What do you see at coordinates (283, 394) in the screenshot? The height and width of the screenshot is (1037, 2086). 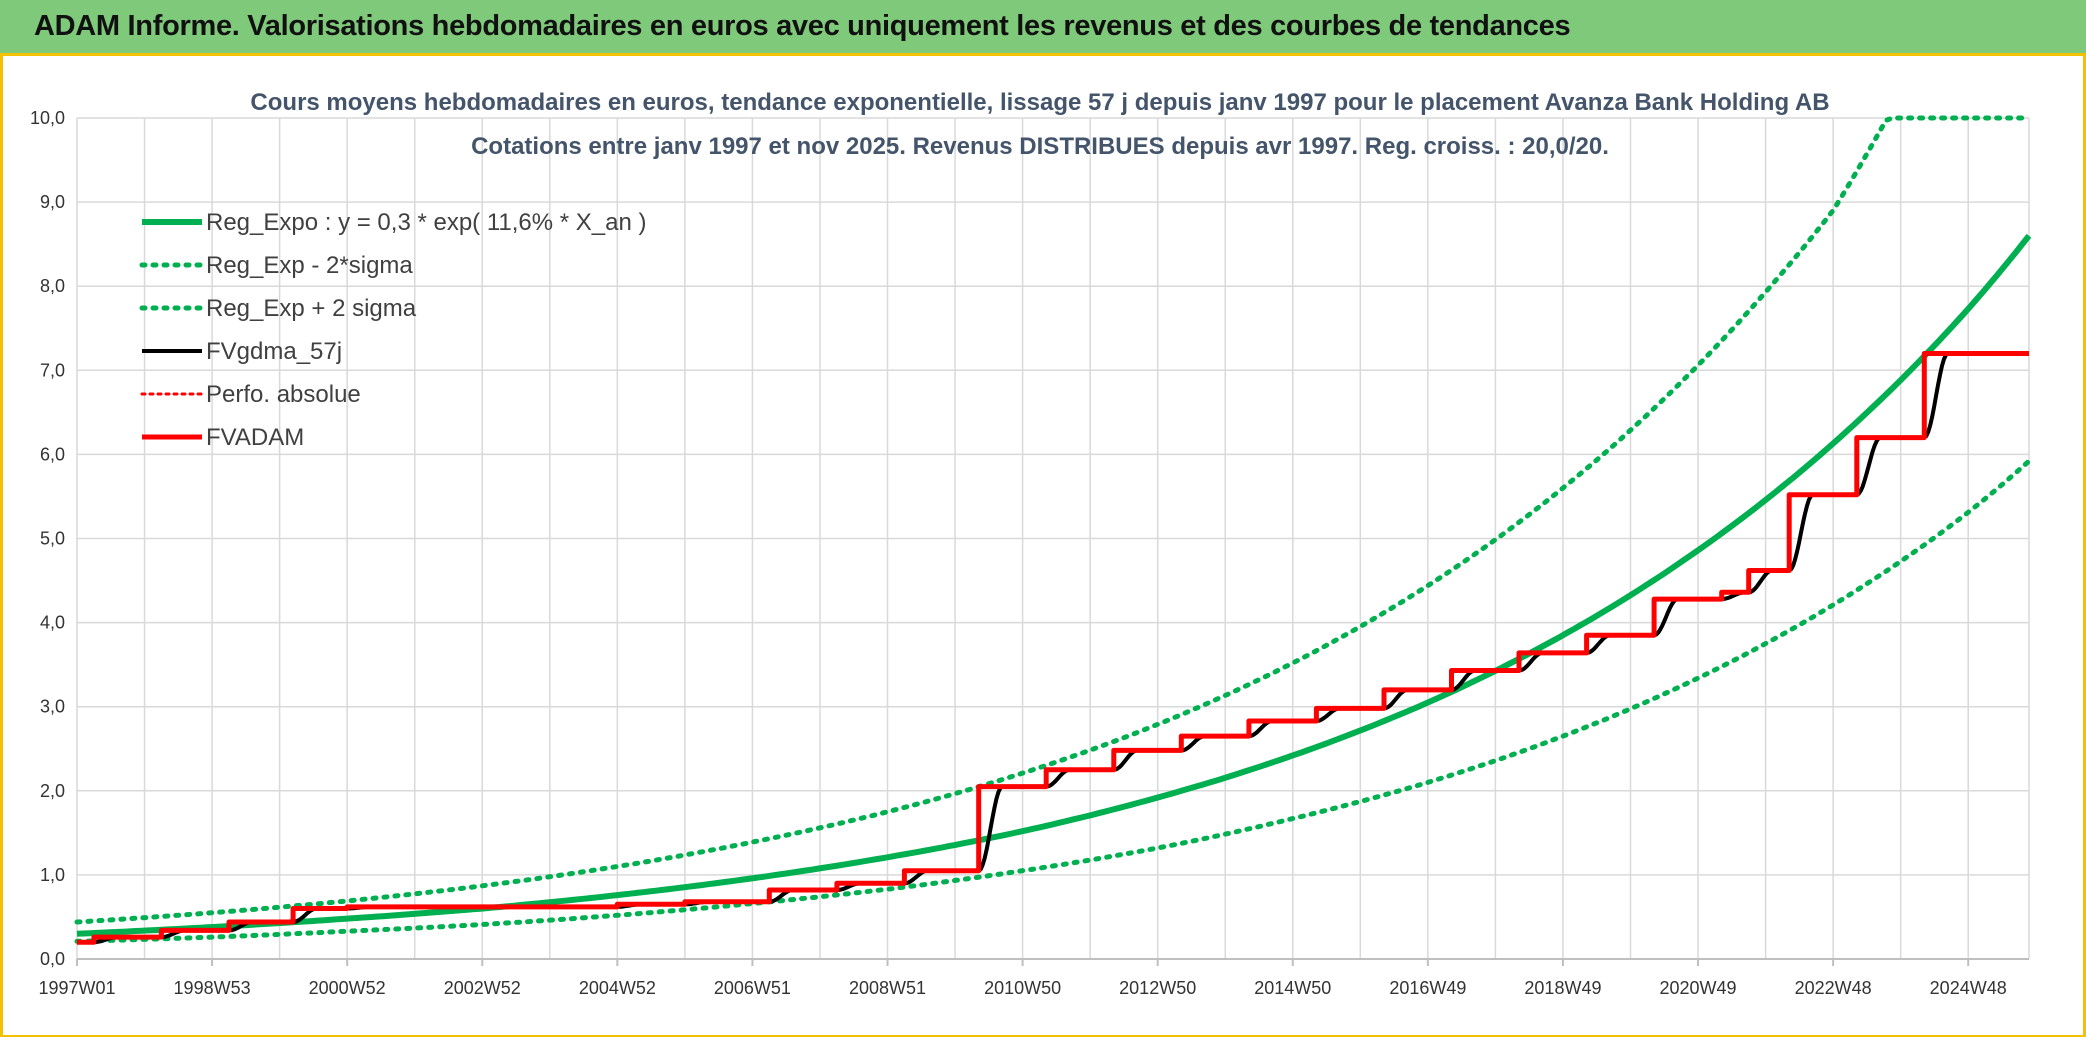 I see `legend-label: Perfo. absolue` at bounding box center [283, 394].